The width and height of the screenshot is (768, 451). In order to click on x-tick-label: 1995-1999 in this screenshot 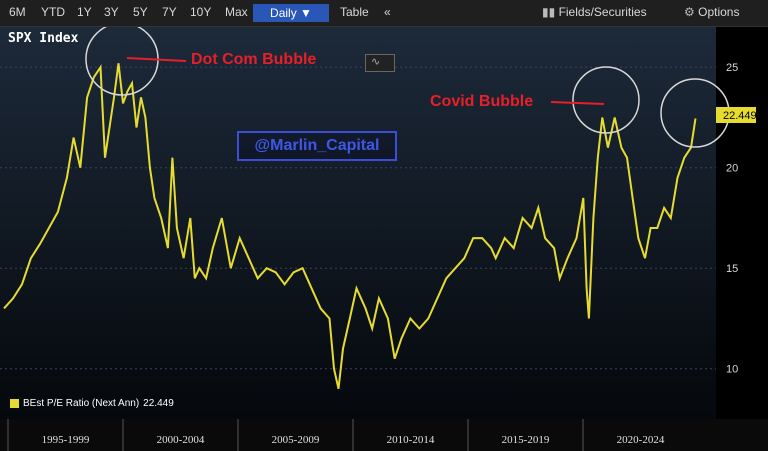, I will do `click(66, 440)`.